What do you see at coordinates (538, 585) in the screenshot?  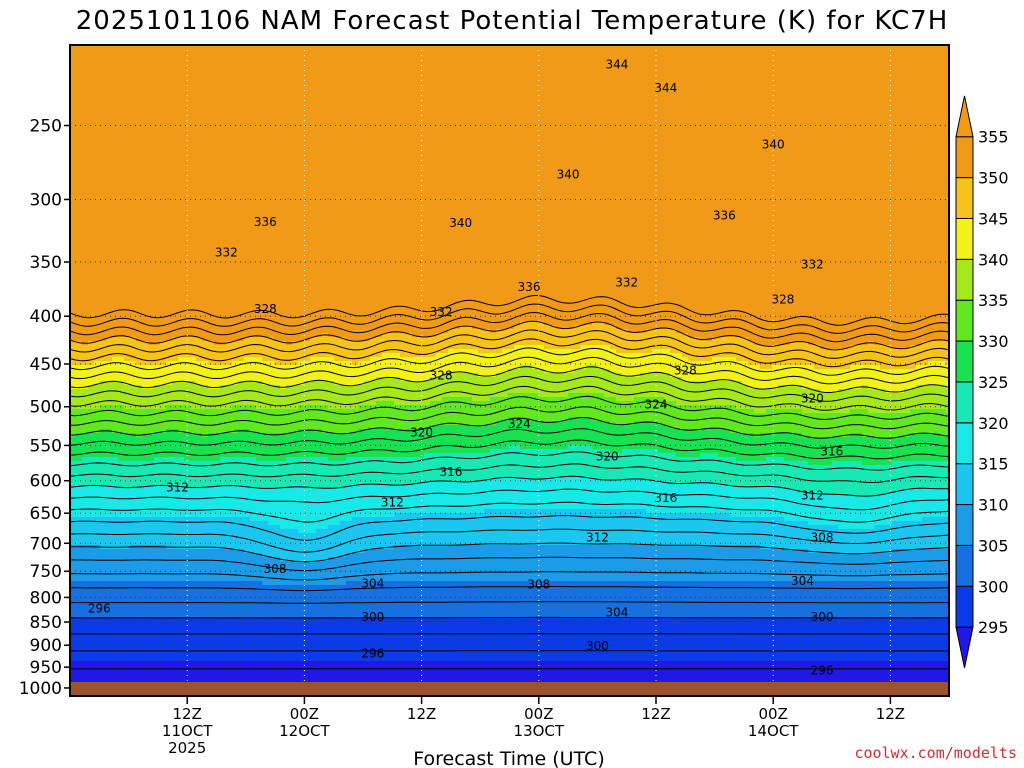 I see `contour-label: 308` at bounding box center [538, 585].